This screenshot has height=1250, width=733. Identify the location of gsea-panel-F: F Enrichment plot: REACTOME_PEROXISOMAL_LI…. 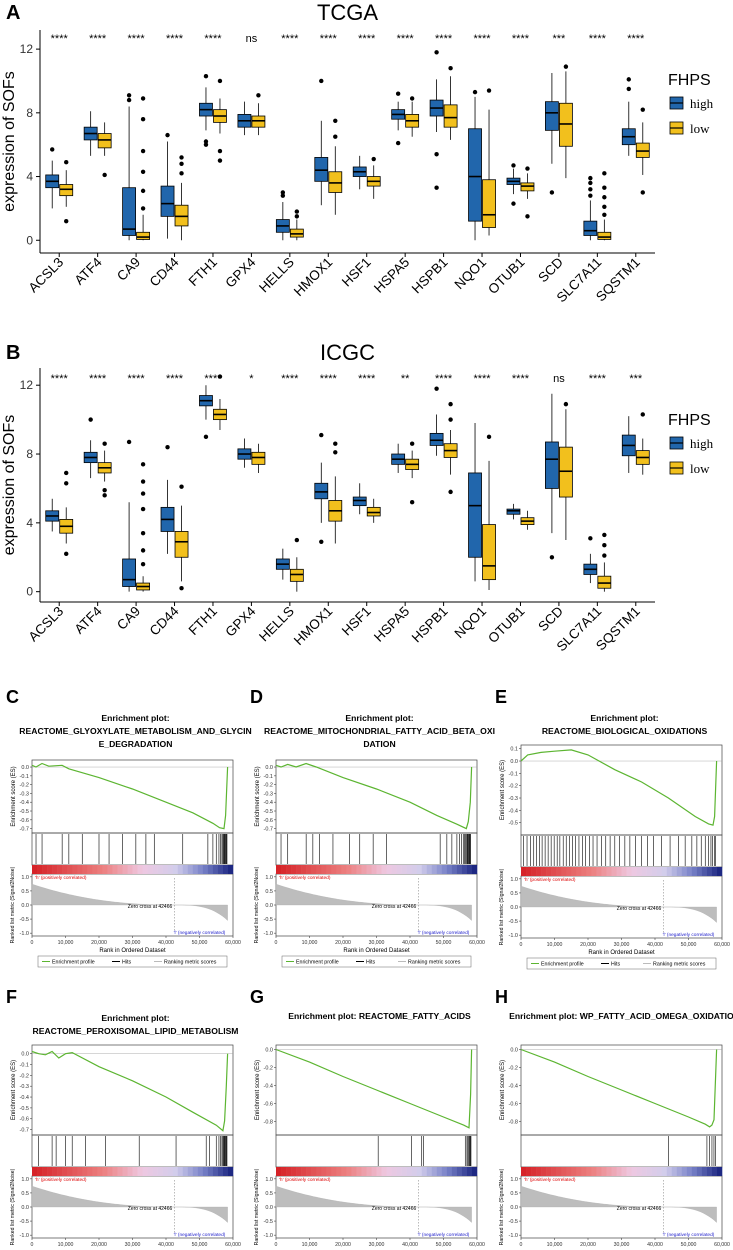
(123, 1117).